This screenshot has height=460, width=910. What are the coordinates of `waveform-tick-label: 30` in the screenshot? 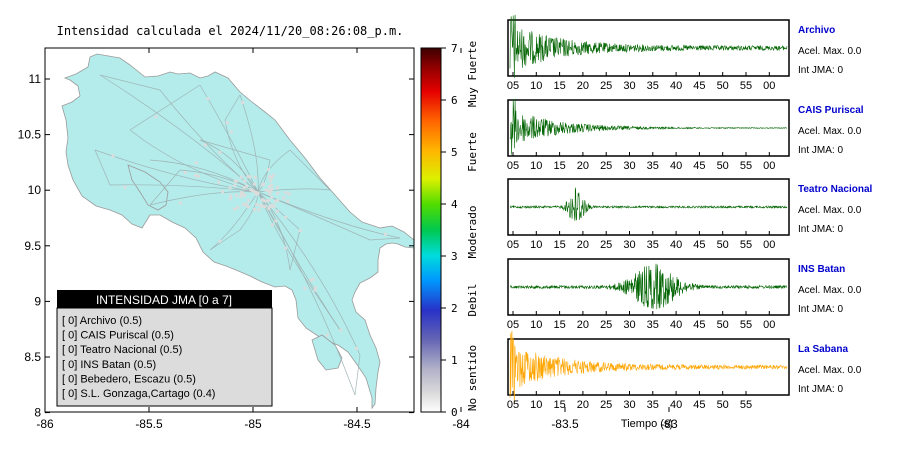 It's located at (629, 325).